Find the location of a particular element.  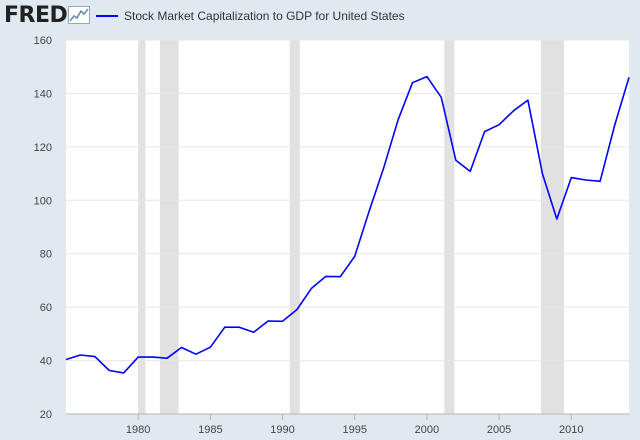

x-tick-label: 1980 is located at coordinates (138, 430).